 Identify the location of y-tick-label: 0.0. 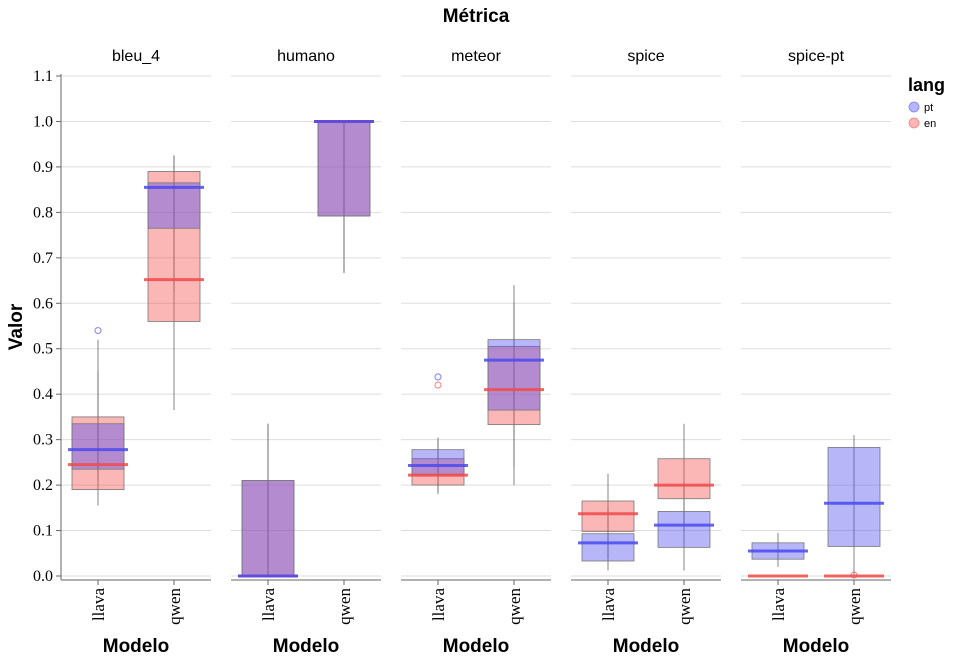
(43, 576).